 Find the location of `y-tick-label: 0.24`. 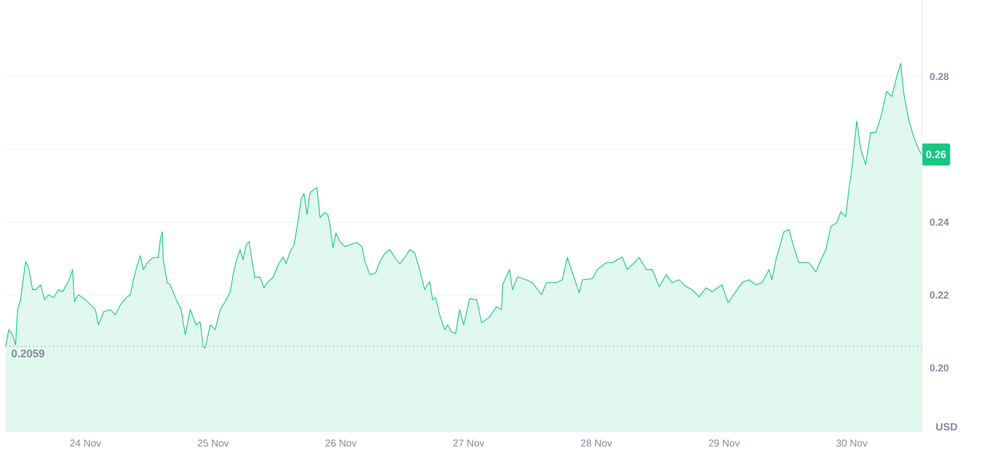

y-tick-label: 0.24 is located at coordinates (939, 222).